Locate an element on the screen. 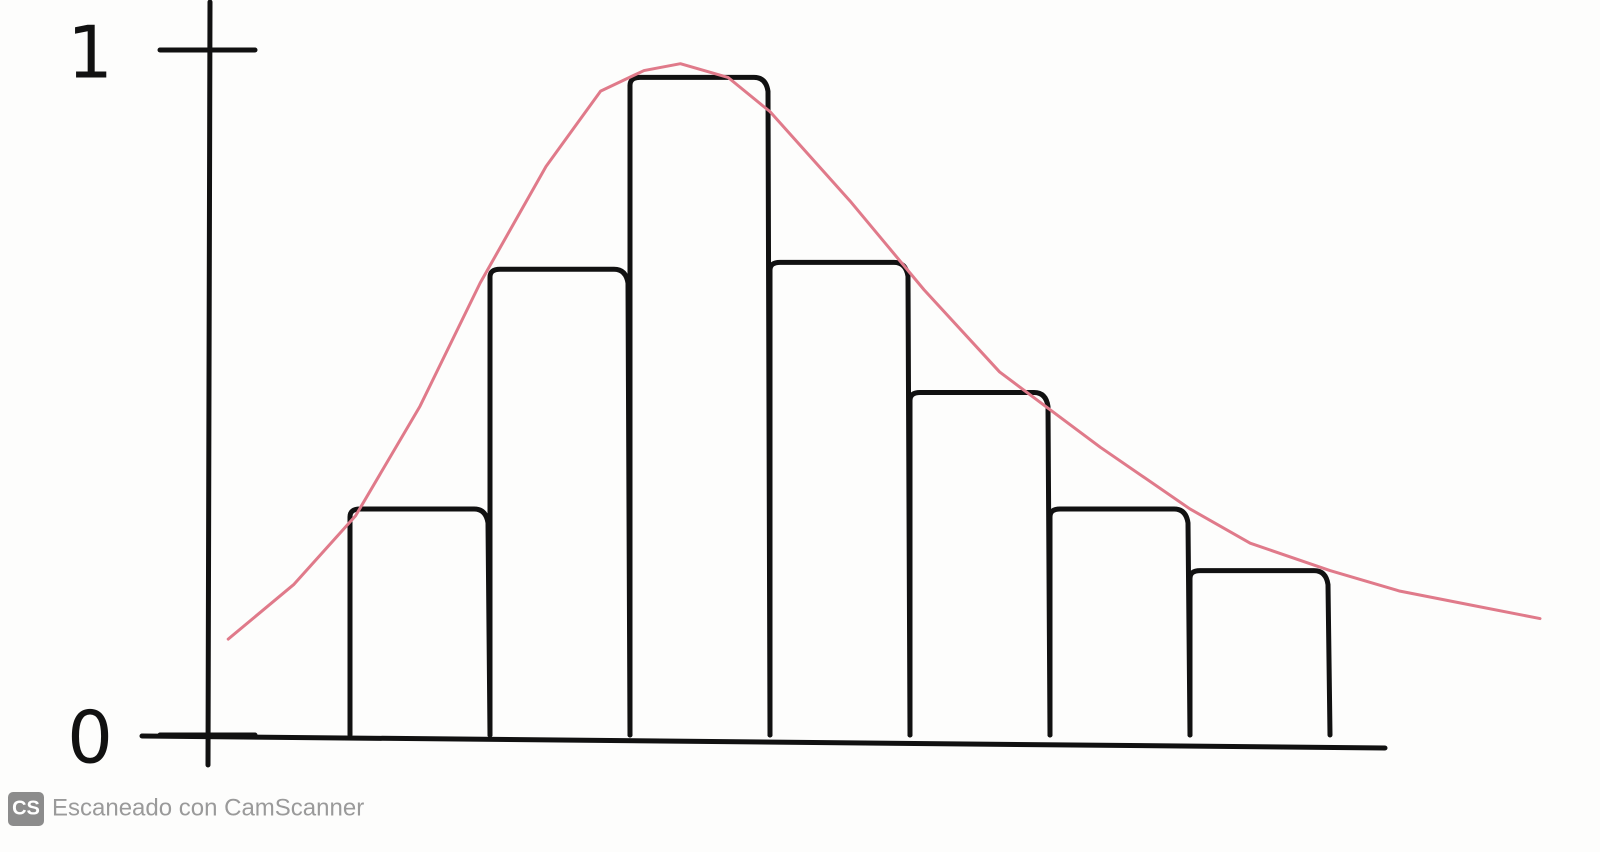  watermark: Escaneado con CamScanner is located at coordinates (208, 807).